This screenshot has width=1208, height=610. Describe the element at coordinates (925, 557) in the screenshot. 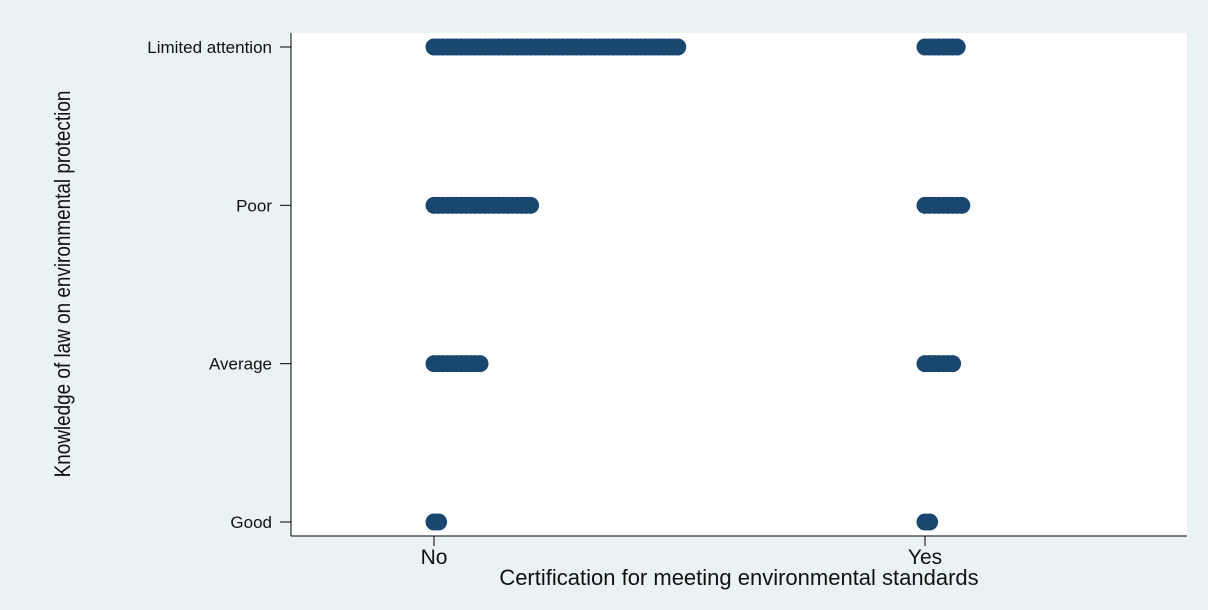

I see `x-tick-label: Yes` at that location.